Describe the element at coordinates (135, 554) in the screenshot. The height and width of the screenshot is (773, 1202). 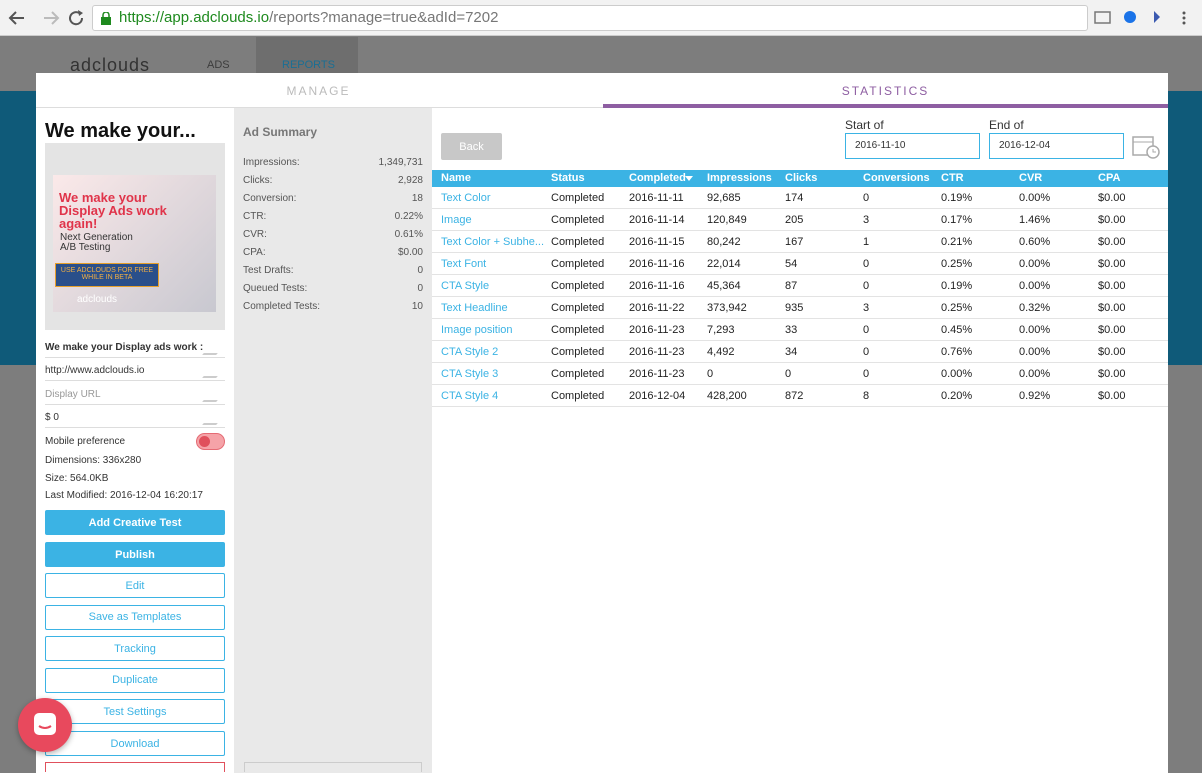
I see `primary-button: Publish` at that location.